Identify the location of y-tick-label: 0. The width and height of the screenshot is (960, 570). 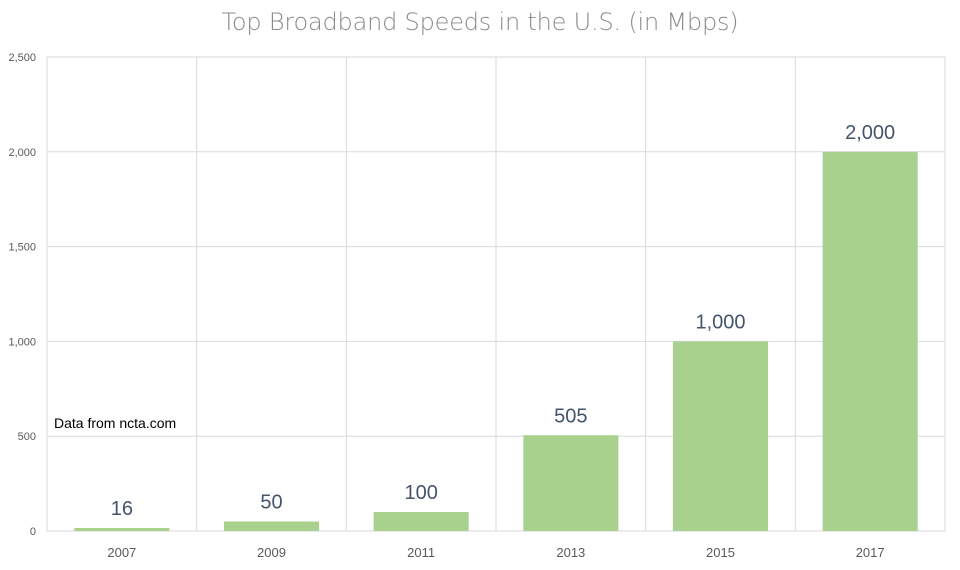
(33, 532).